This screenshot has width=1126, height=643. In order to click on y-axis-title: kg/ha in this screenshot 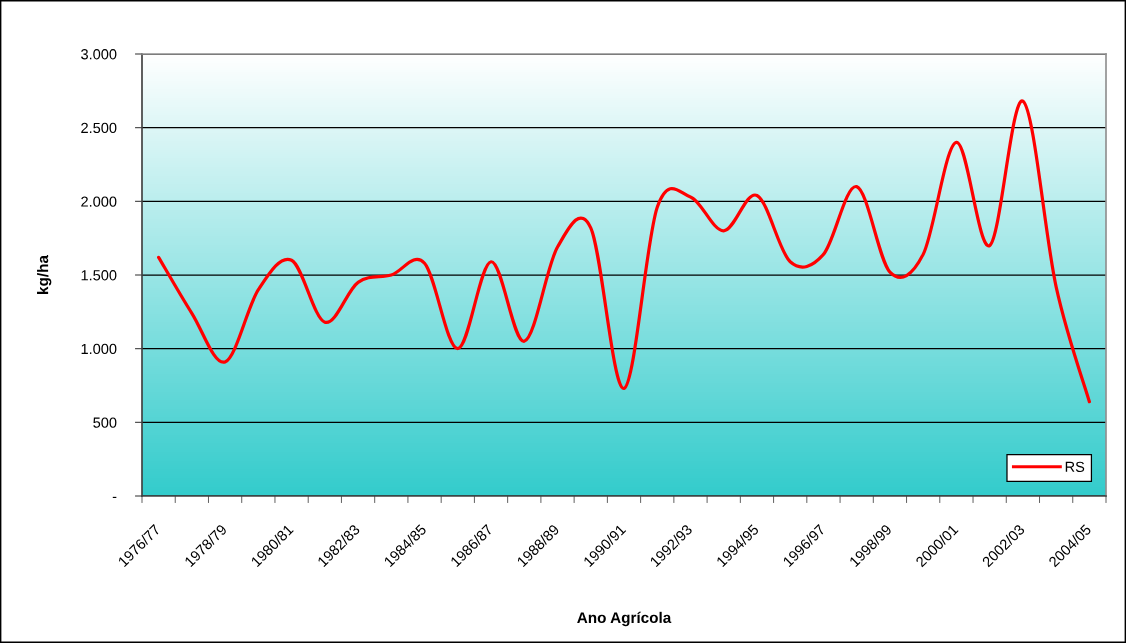, I will do `click(44, 274)`.